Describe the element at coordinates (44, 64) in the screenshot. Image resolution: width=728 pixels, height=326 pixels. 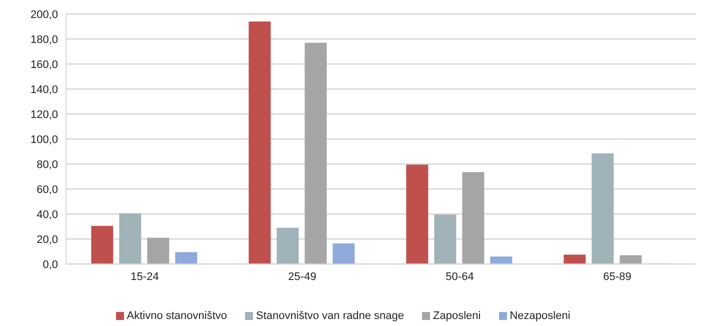
I see `y-tick-label: 160,0` at that location.